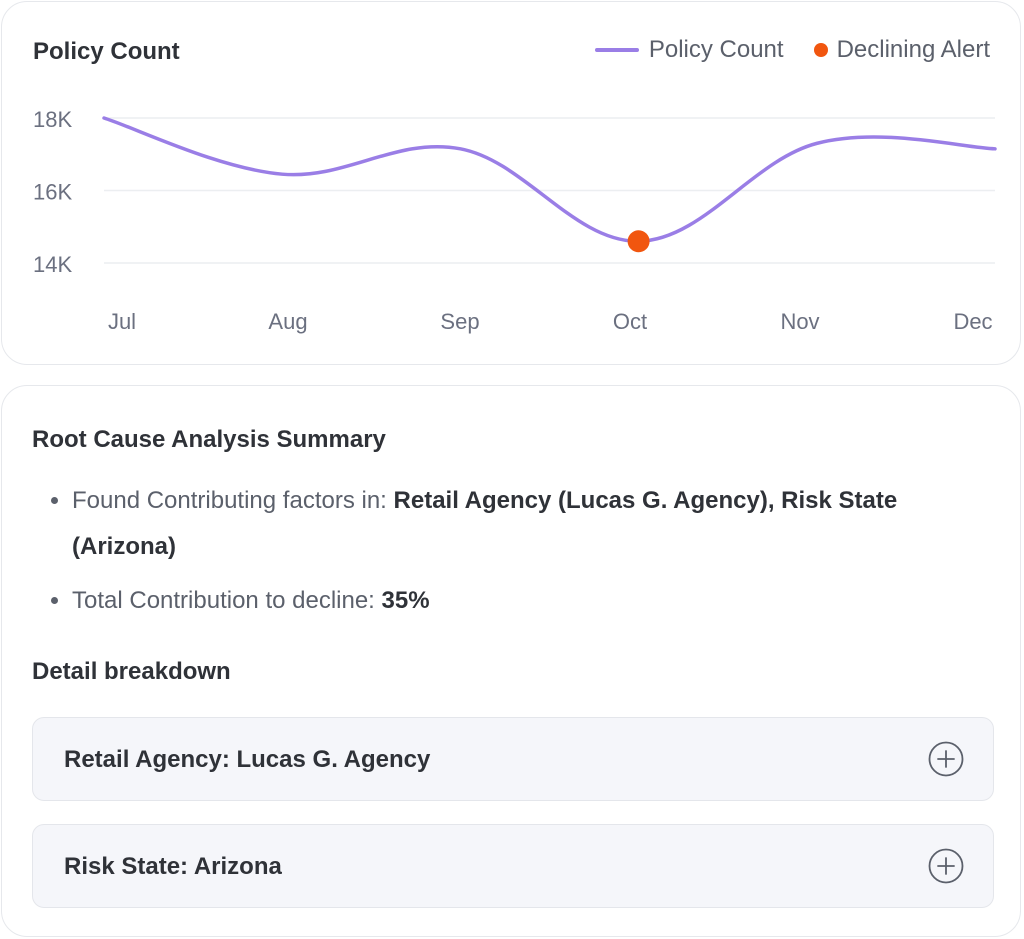  Describe the element at coordinates (549, 180) in the screenshot. I see `series-line-policy-count` at that location.